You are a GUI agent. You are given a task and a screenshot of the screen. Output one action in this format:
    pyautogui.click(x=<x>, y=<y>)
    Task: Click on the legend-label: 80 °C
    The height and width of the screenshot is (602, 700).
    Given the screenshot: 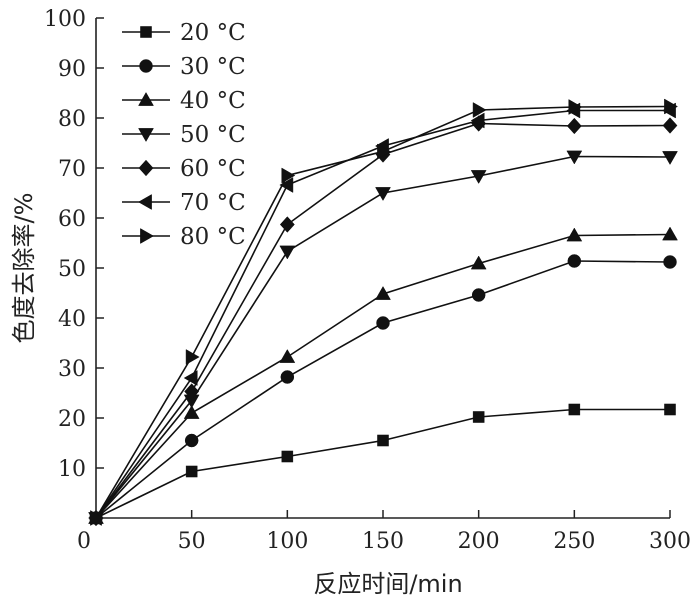 What is the action you would take?
    pyautogui.click(x=213, y=237)
    